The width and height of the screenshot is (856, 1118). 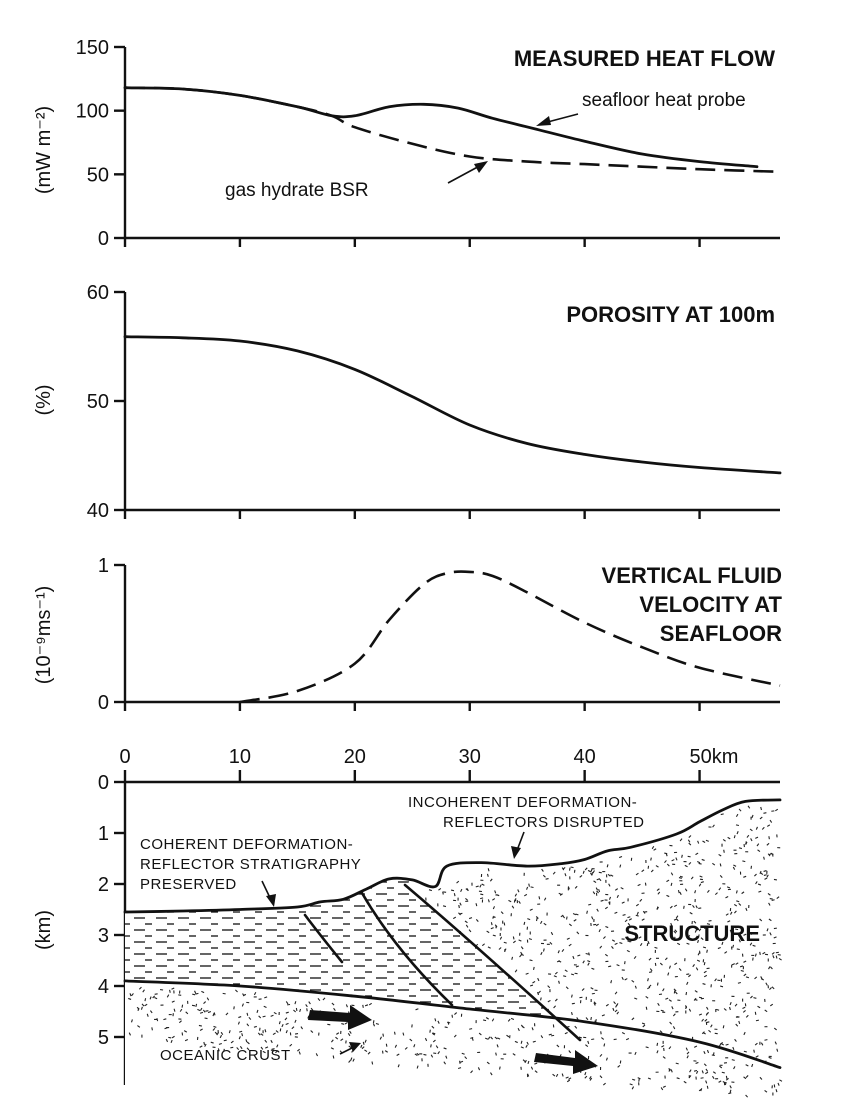 What do you see at coordinates (355, 757) in the screenshot?
I see `x-tick-label: 20` at bounding box center [355, 757].